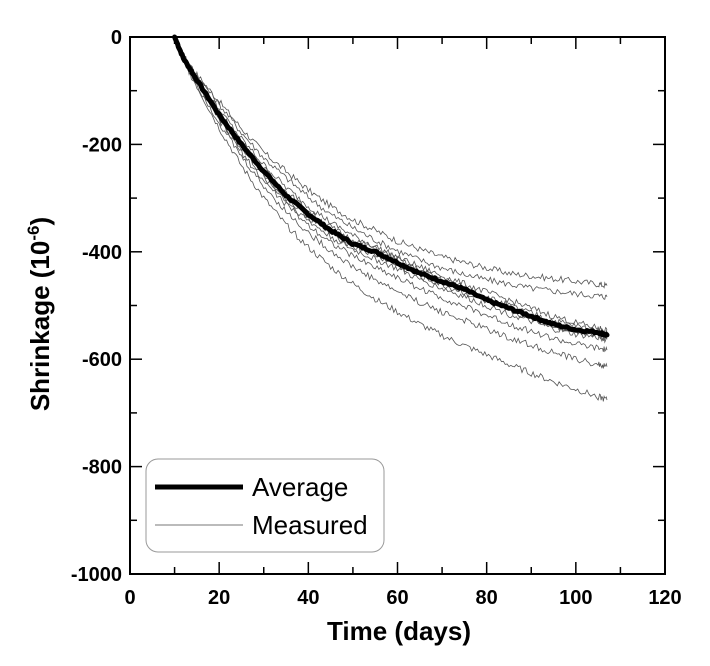 The height and width of the screenshot is (666, 710). What do you see at coordinates (308, 598) in the screenshot?
I see `x-tick-label: 40` at bounding box center [308, 598].